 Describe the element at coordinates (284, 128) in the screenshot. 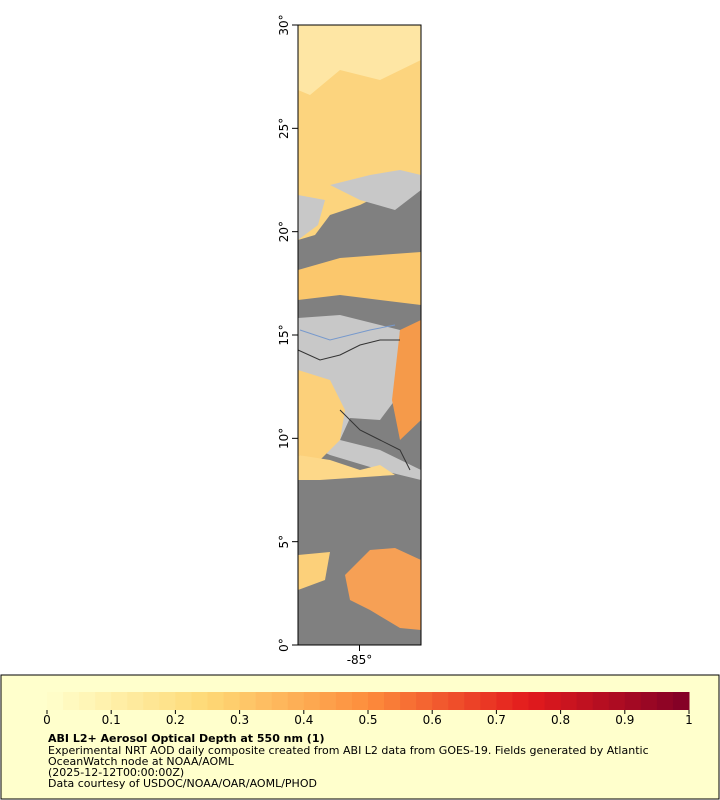

I see `y-tick-label: 25°` at that location.